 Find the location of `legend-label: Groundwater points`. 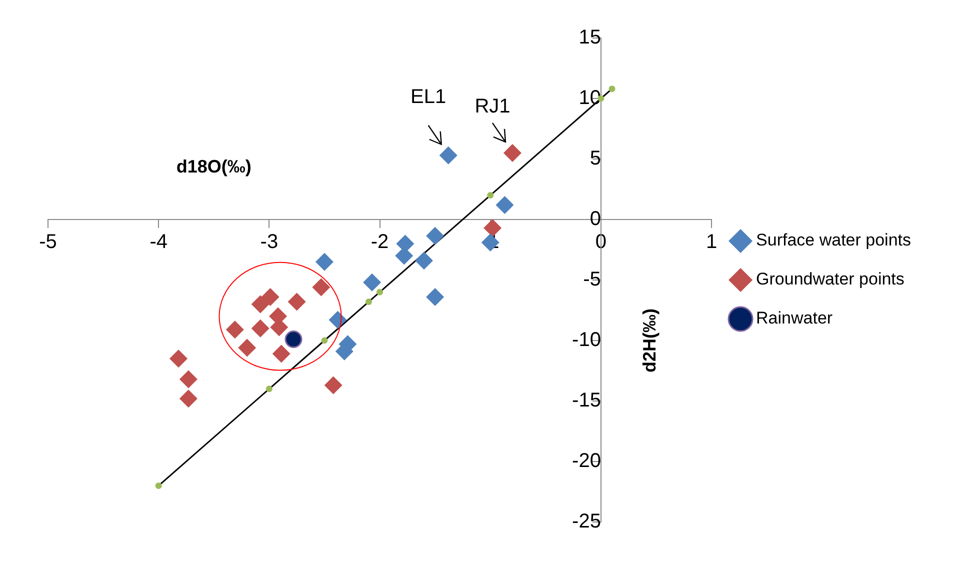

legend-label: Groundwater points is located at coordinates (830, 279).